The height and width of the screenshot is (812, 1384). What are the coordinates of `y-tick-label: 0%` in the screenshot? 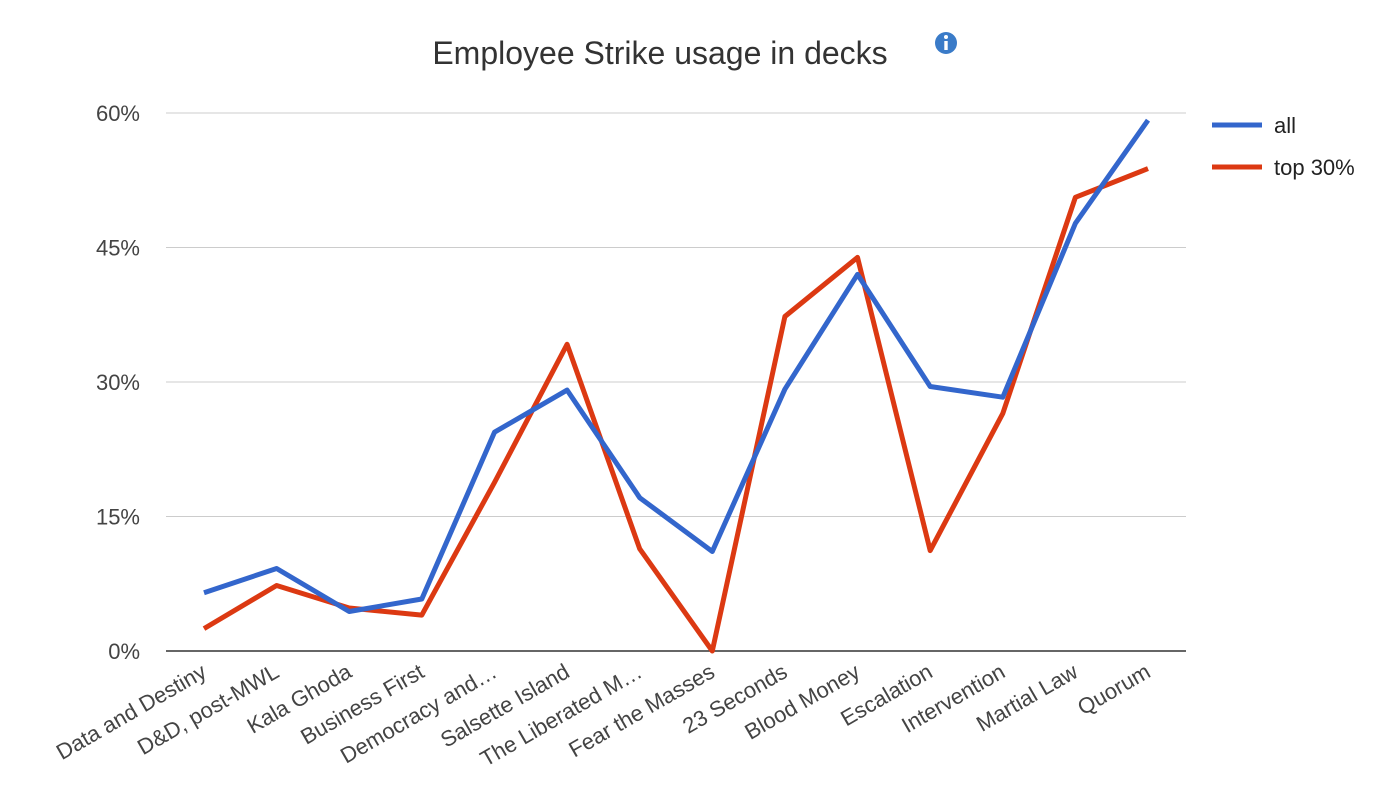 It's located at (124, 651).